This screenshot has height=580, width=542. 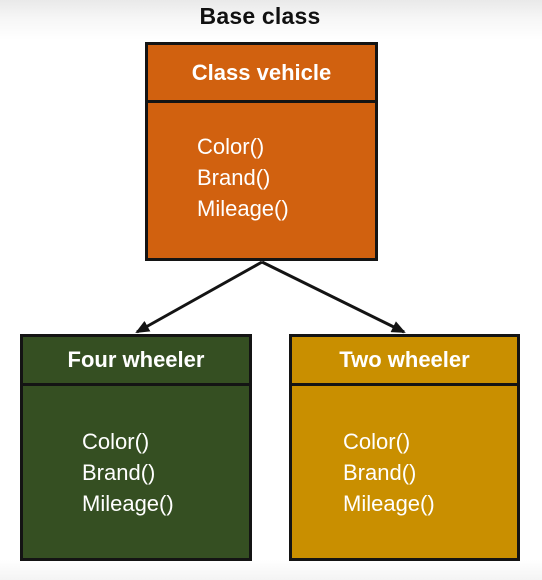 I want to click on two-wheeler-title: Two wheeler, so click(x=404, y=361).